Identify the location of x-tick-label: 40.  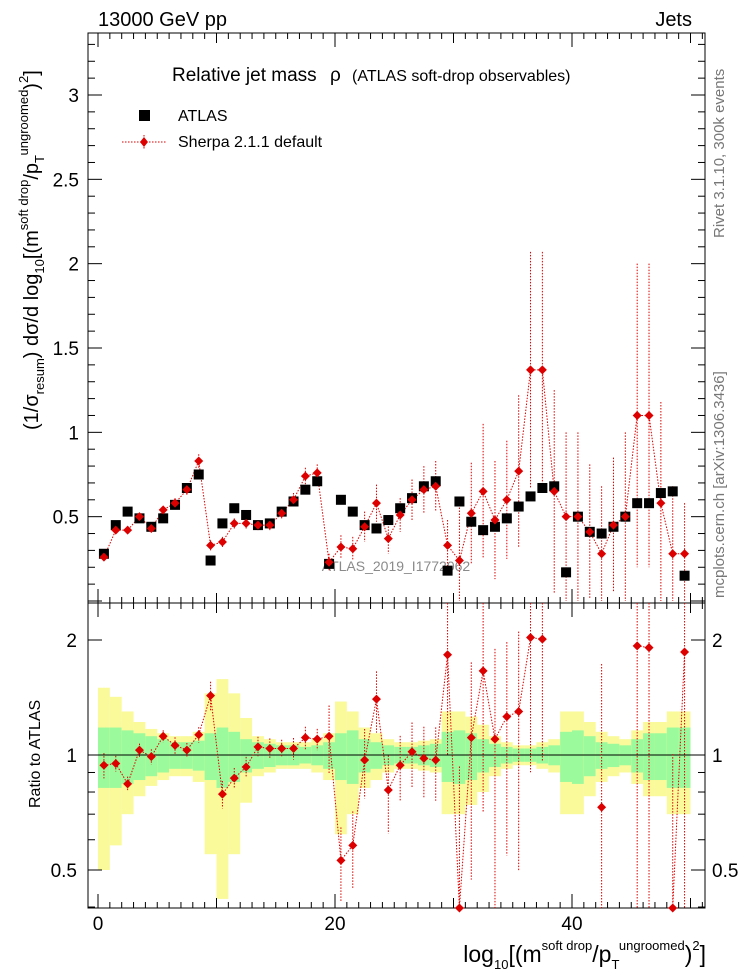
(571, 924).